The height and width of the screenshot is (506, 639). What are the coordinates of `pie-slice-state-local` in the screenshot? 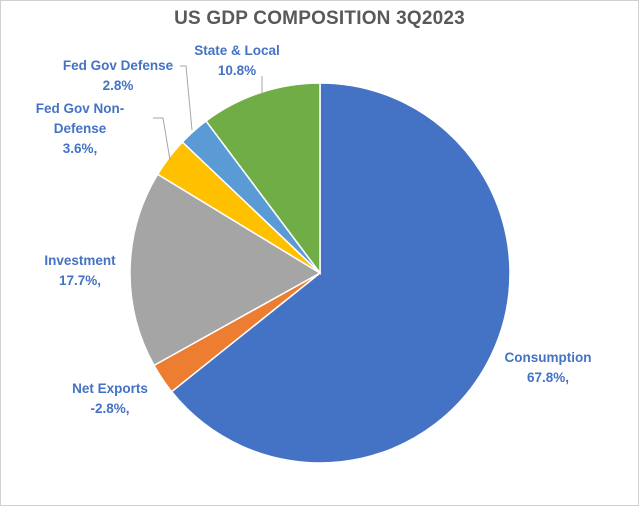 It's located at (262, 179).